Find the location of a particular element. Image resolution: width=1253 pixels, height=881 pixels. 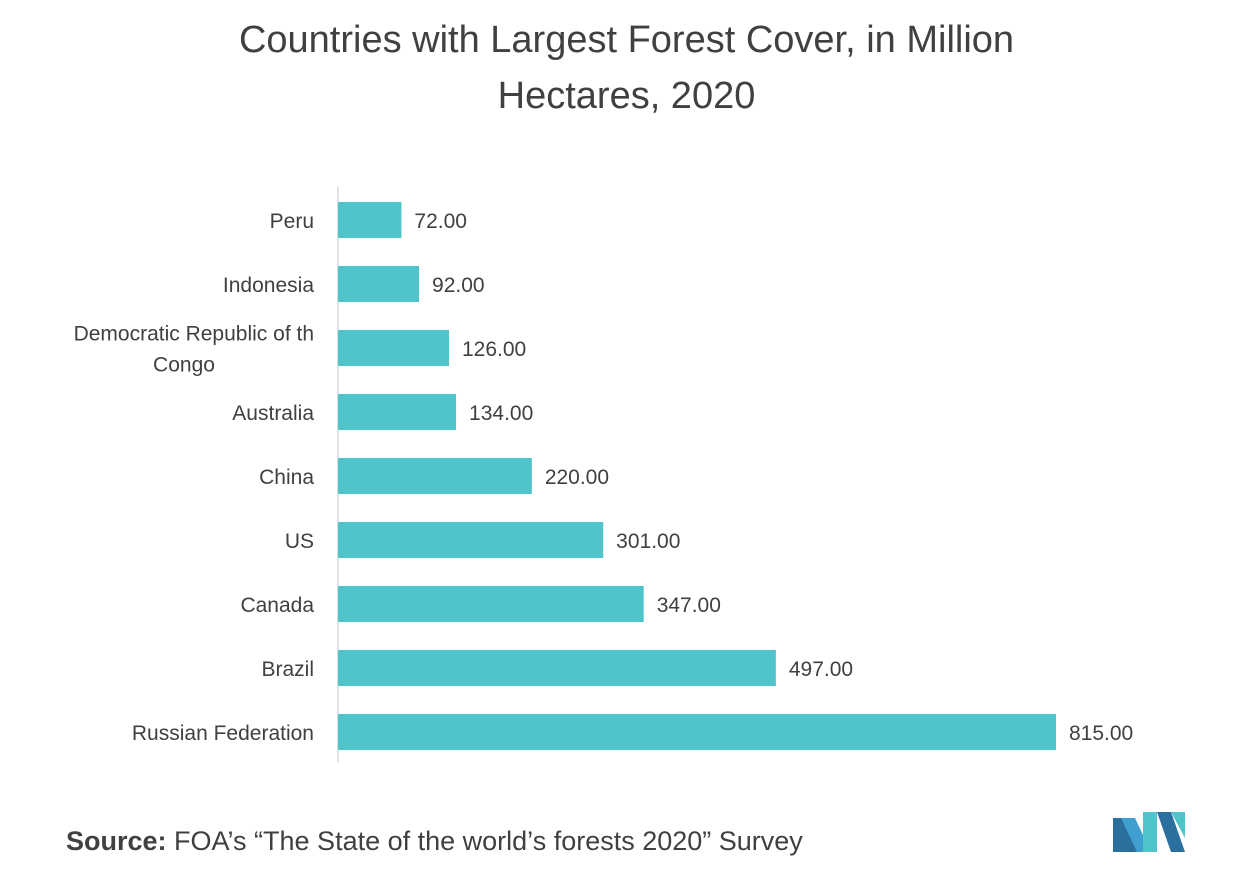

category-tick-label: Brazil is located at coordinates (287, 669).